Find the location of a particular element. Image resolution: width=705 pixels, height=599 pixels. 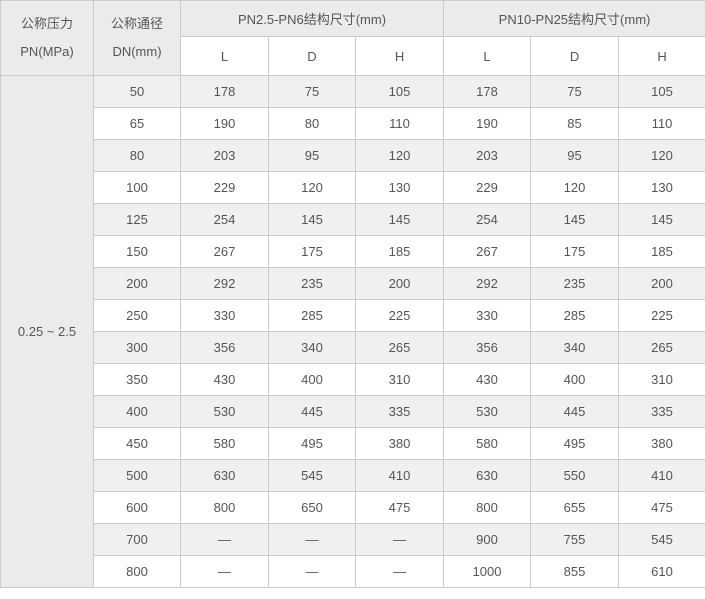

header-nominal-diameter: 公称通径 DN(mm) is located at coordinates (137, 38).